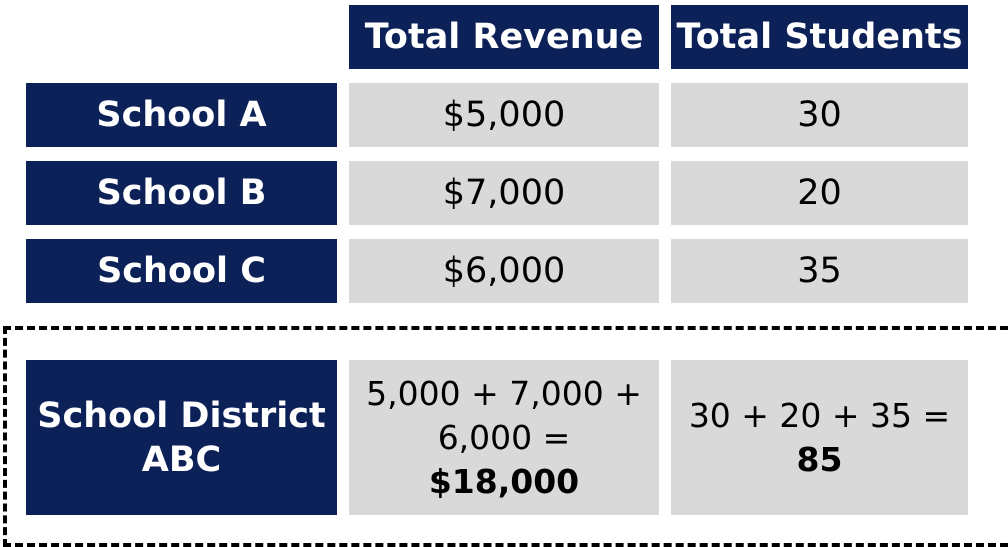 Image resolution: width=1008 pixels, height=547 pixels. Describe the element at coordinates (819, 437) in the screenshot. I see `students-district-sum: 30 + 20 + 35 = 85` at that location.